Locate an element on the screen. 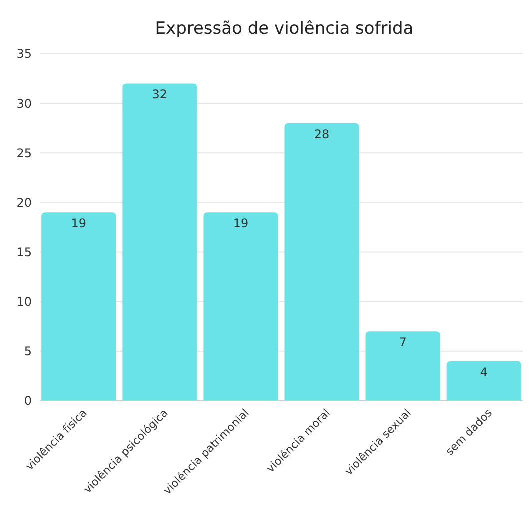  y-tick-label: 30 is located at coordinates (24, 103).